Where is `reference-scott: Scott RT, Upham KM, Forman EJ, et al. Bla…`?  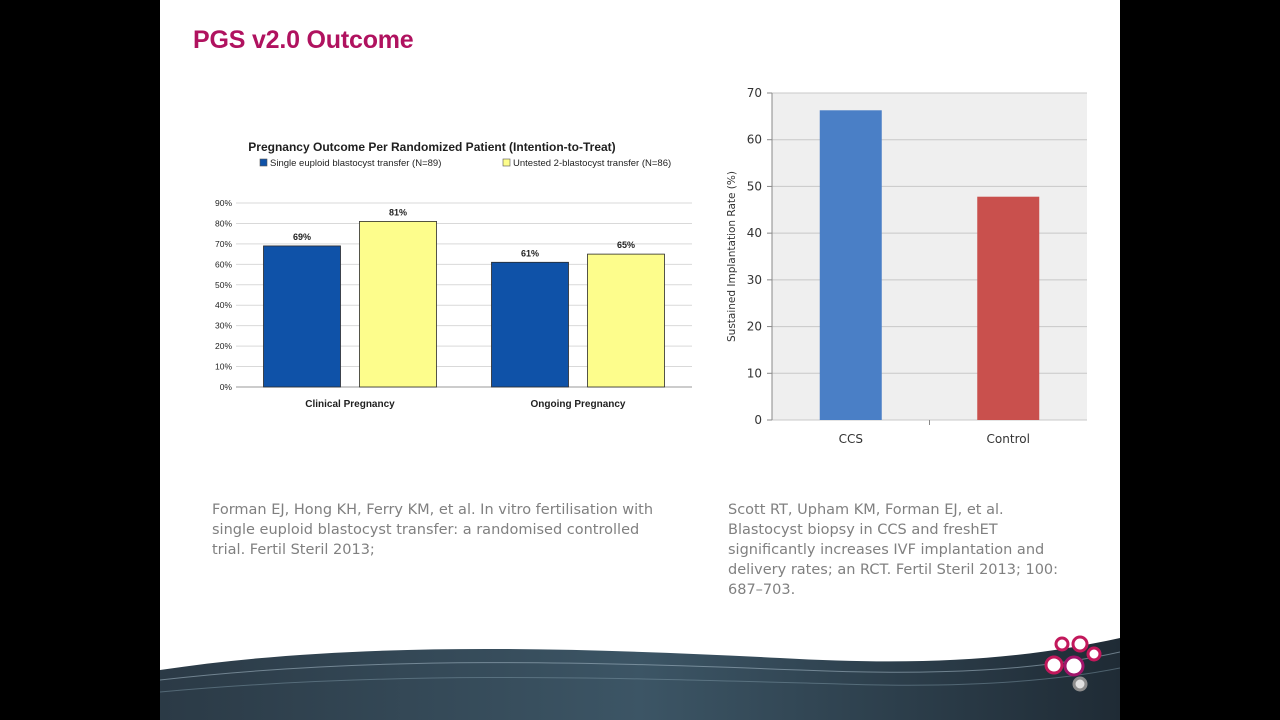 reference-scott: Scott RT, Upham KM, Forman EJ, et al. Bla… is located at coordinates (898, 550).